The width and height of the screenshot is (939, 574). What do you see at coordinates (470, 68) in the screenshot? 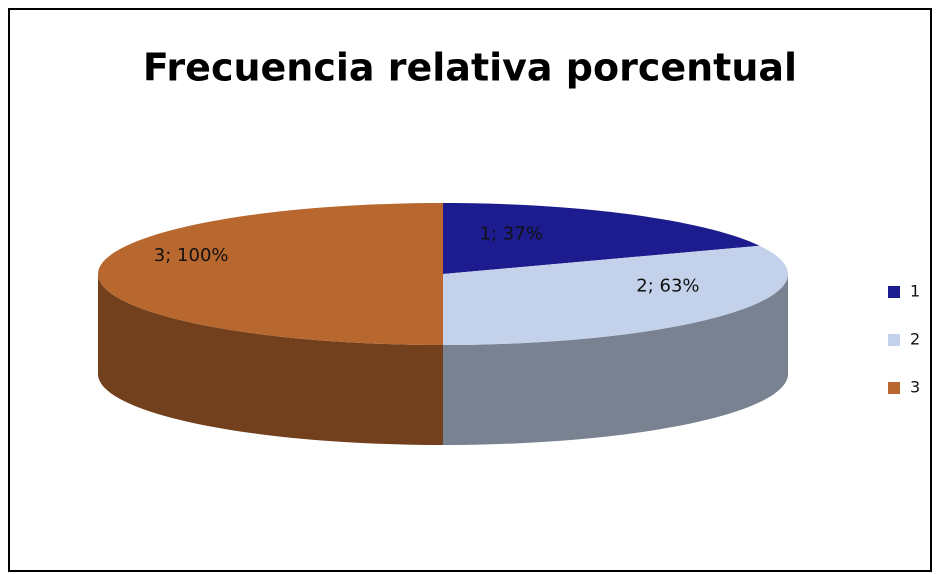
I see `chart-title: Frecuencia relativa porcentual` at bounding box center [470, 68].